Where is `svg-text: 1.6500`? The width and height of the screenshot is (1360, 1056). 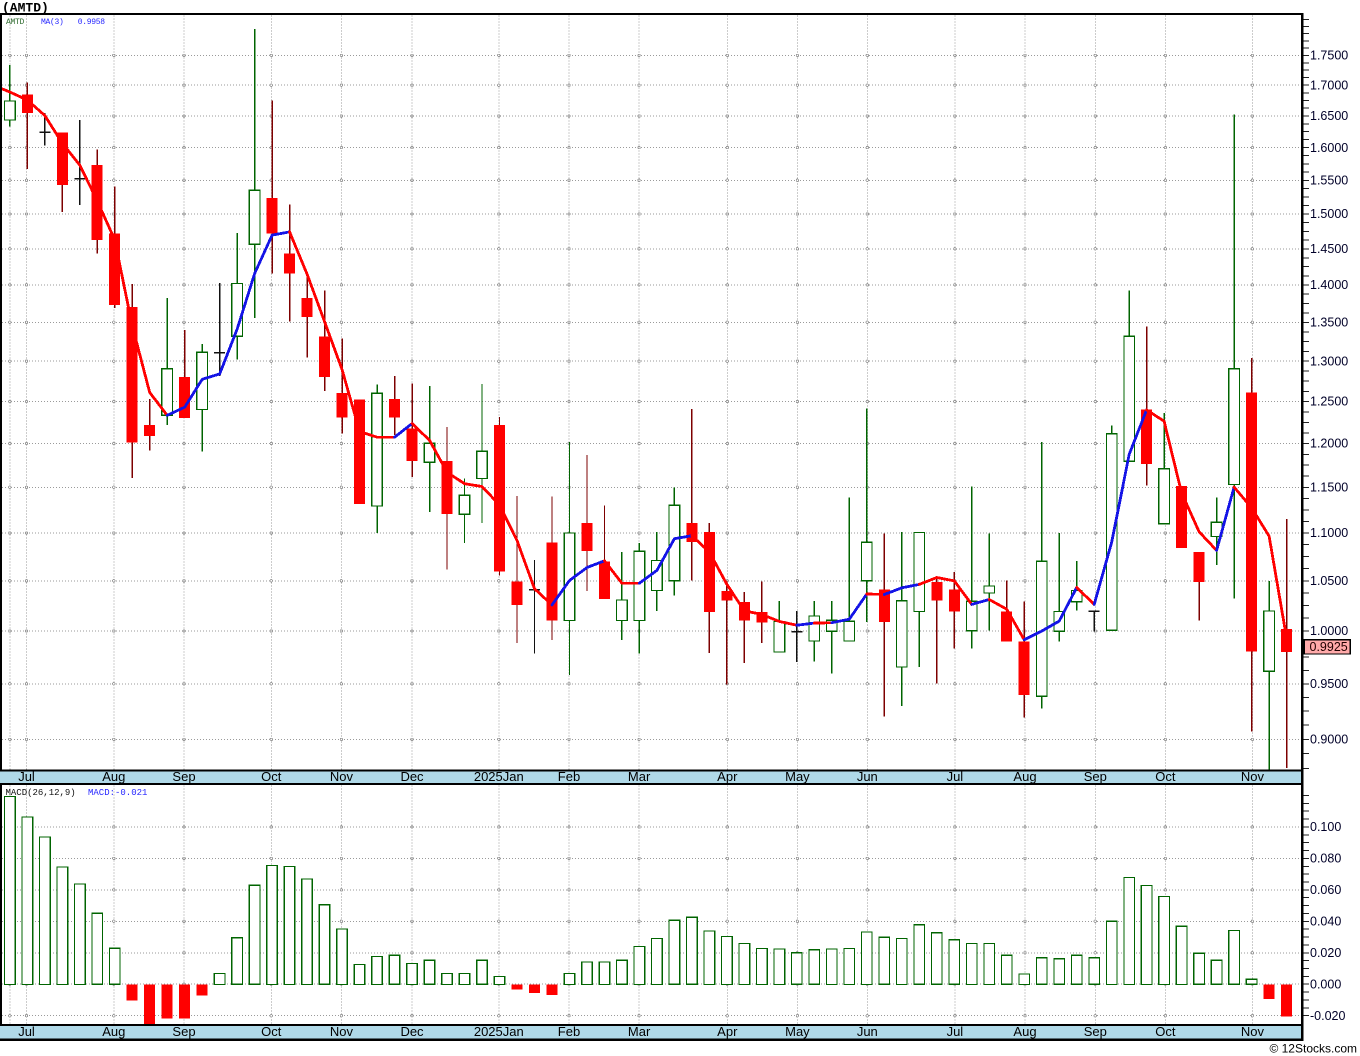 svg-text: 1.6500 is located at coordinates (1329, 116).